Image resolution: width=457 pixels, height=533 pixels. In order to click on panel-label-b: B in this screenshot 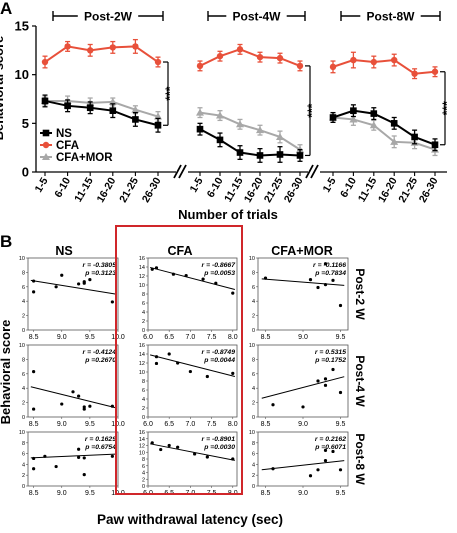, I will do `click(6, 241)`.